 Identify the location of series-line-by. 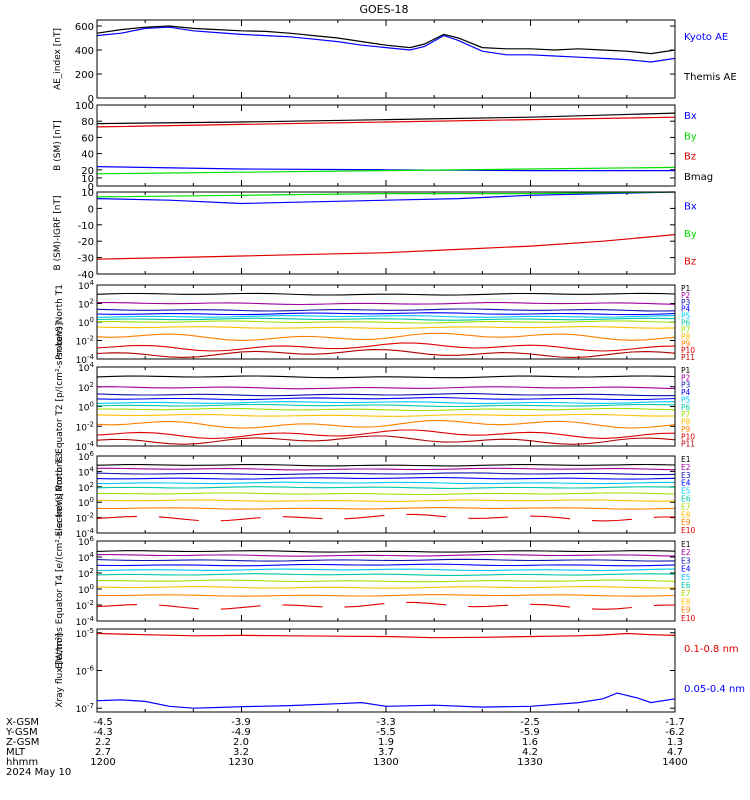
(386, 194).